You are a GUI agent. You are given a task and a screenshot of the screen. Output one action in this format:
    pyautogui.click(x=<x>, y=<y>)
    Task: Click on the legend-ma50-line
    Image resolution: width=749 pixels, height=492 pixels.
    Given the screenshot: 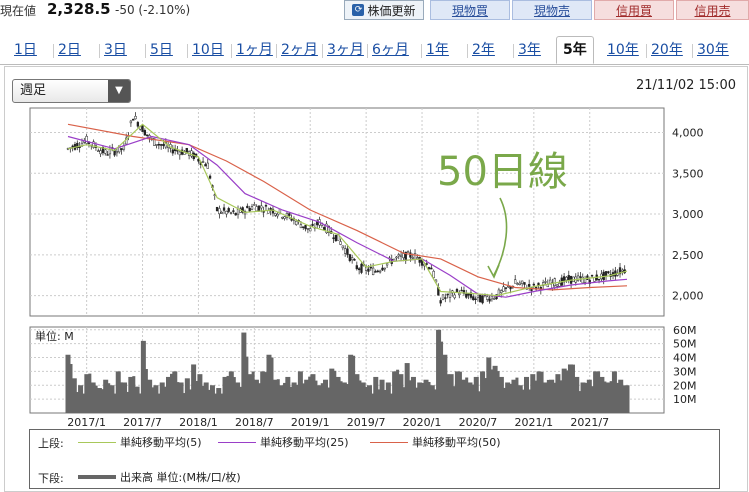 What is the action you would take?
    pyautogui.click(x=389, y=442)
    